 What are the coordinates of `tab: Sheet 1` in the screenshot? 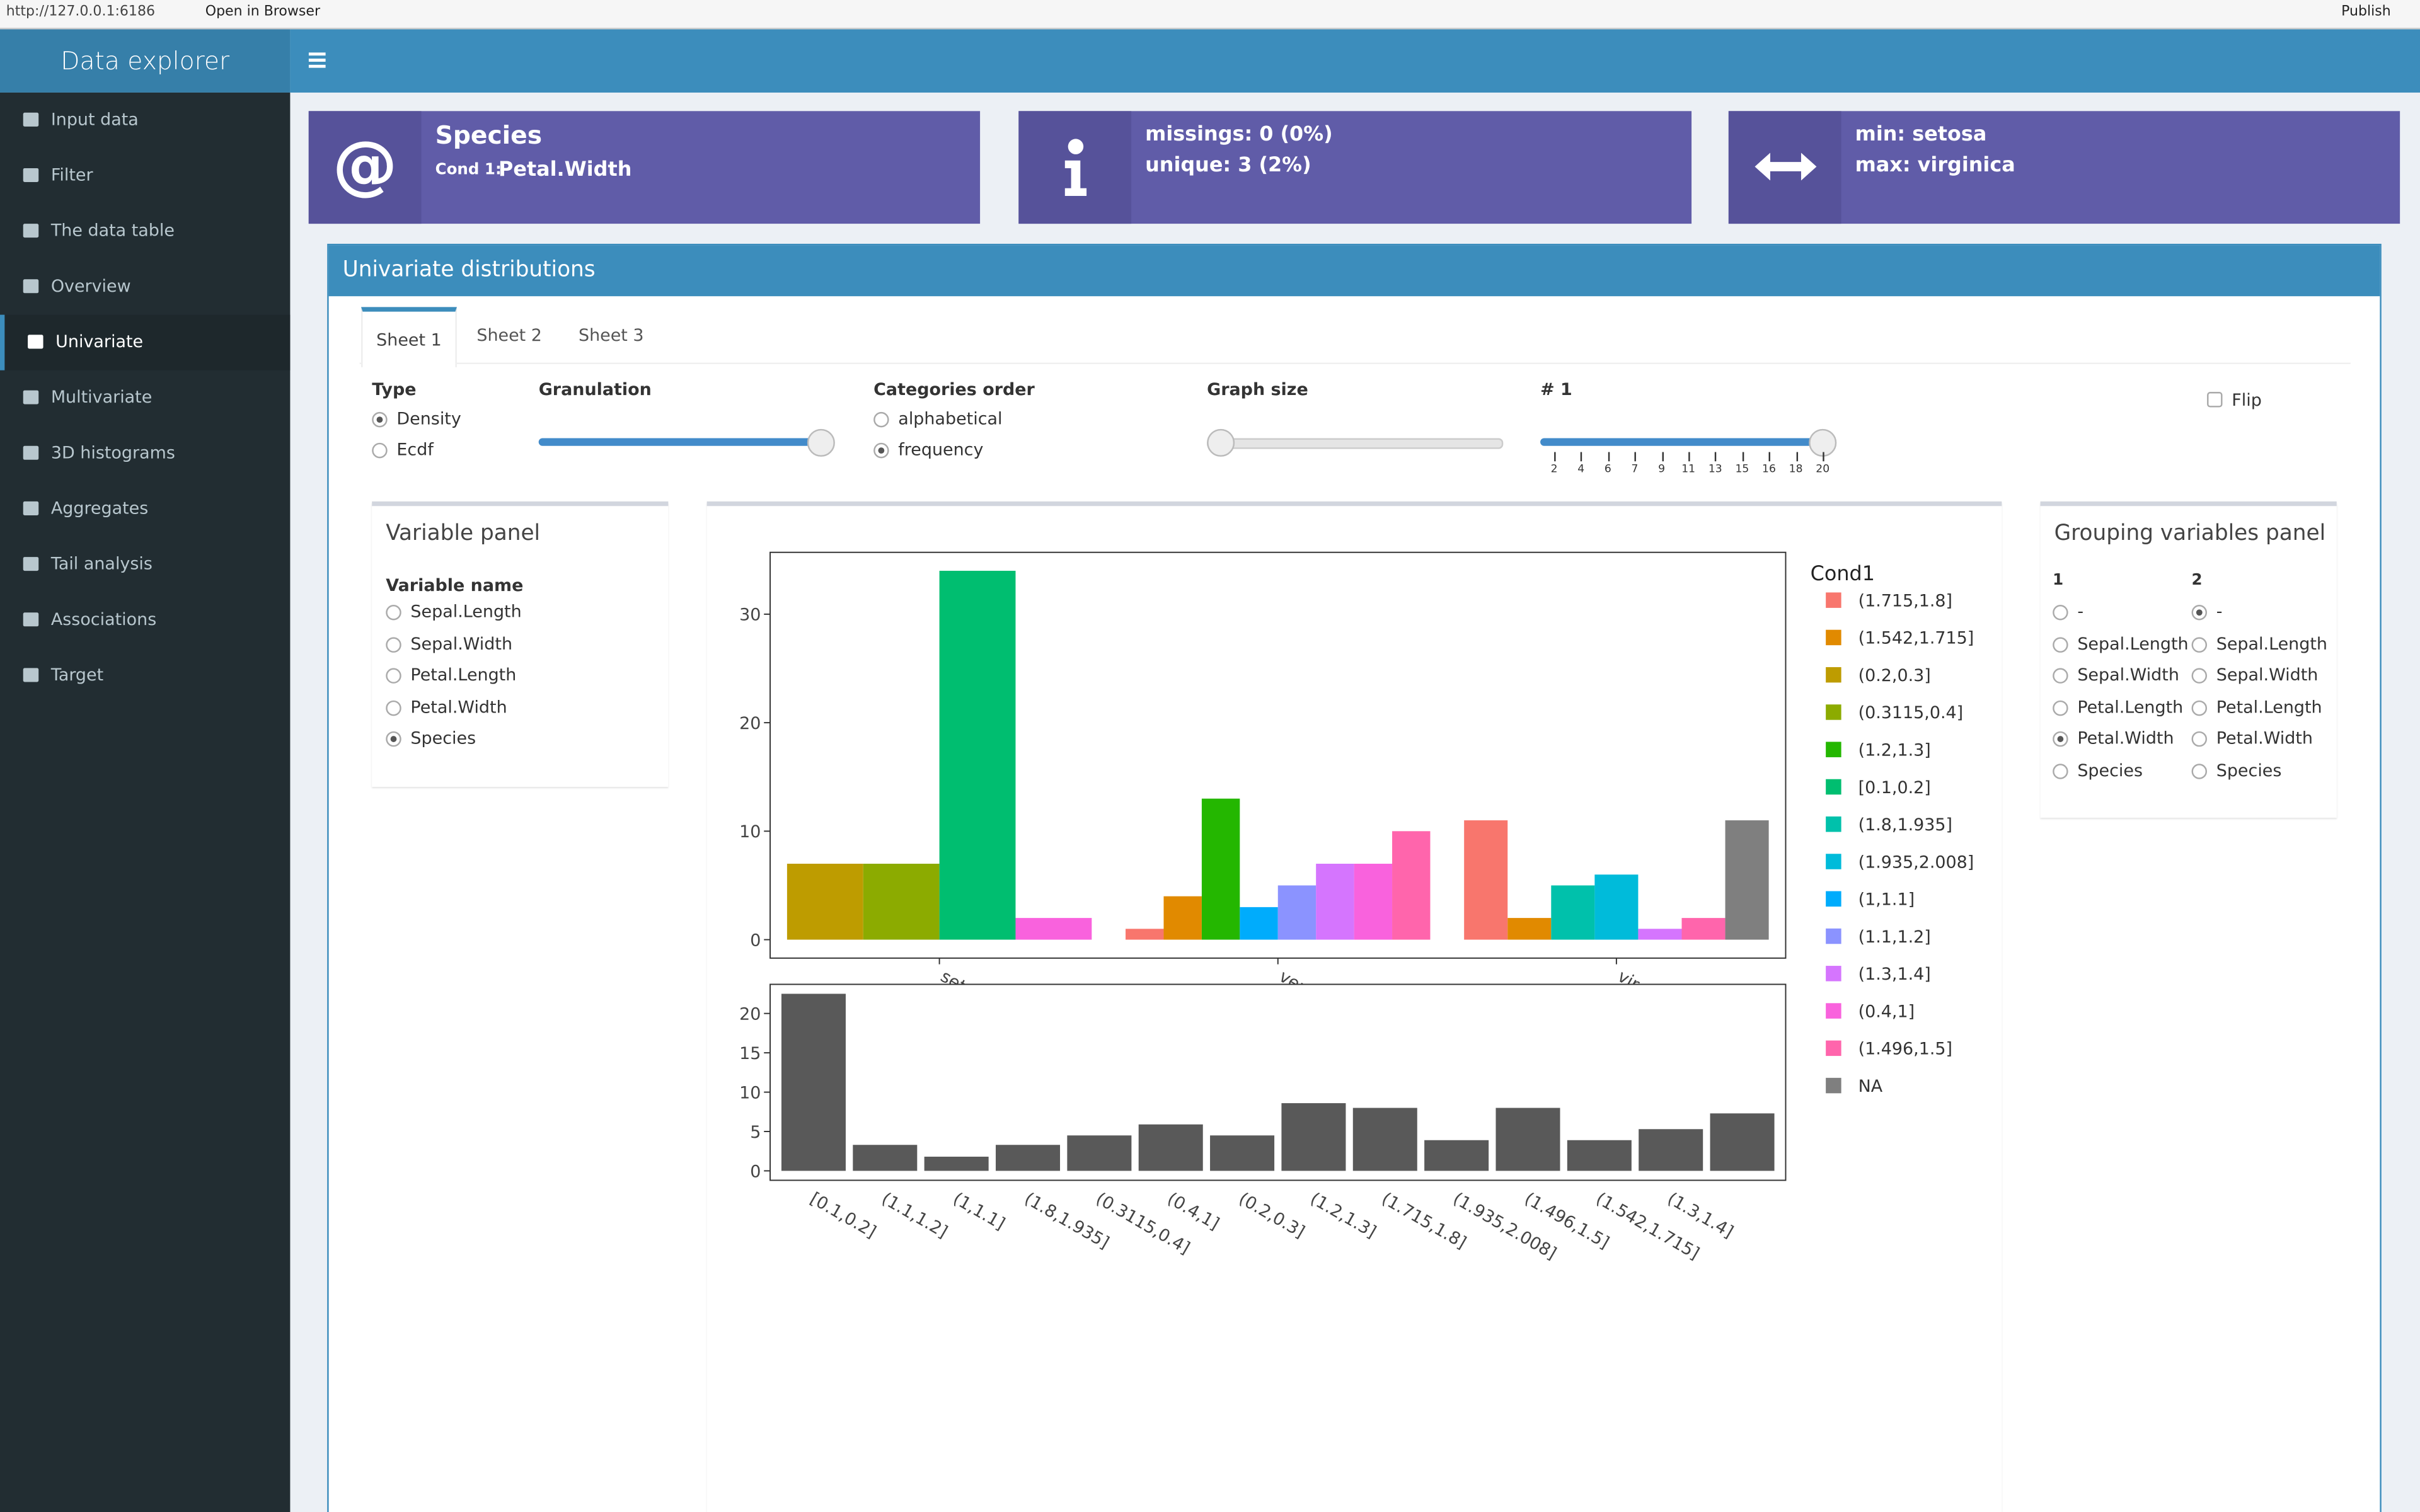 It's located at (409, 337).